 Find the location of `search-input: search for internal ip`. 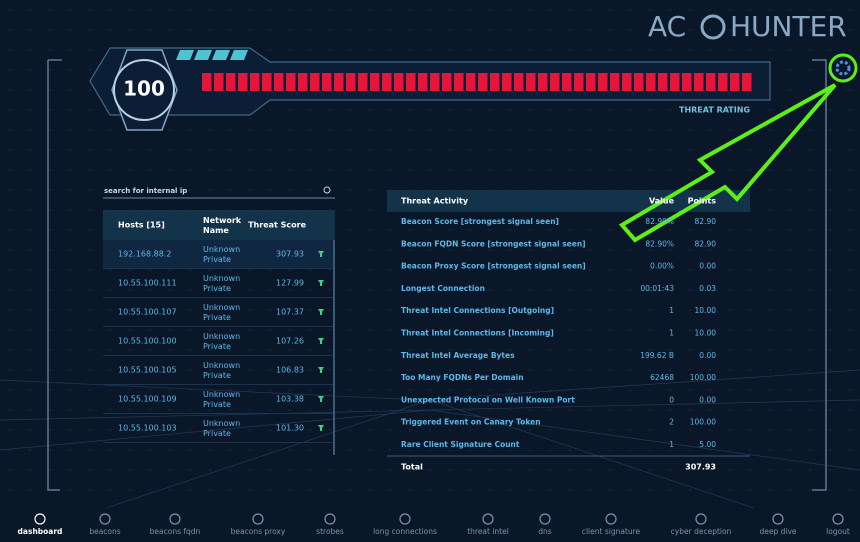

search-input: search for internal ip is located at coordinates (145, 191).